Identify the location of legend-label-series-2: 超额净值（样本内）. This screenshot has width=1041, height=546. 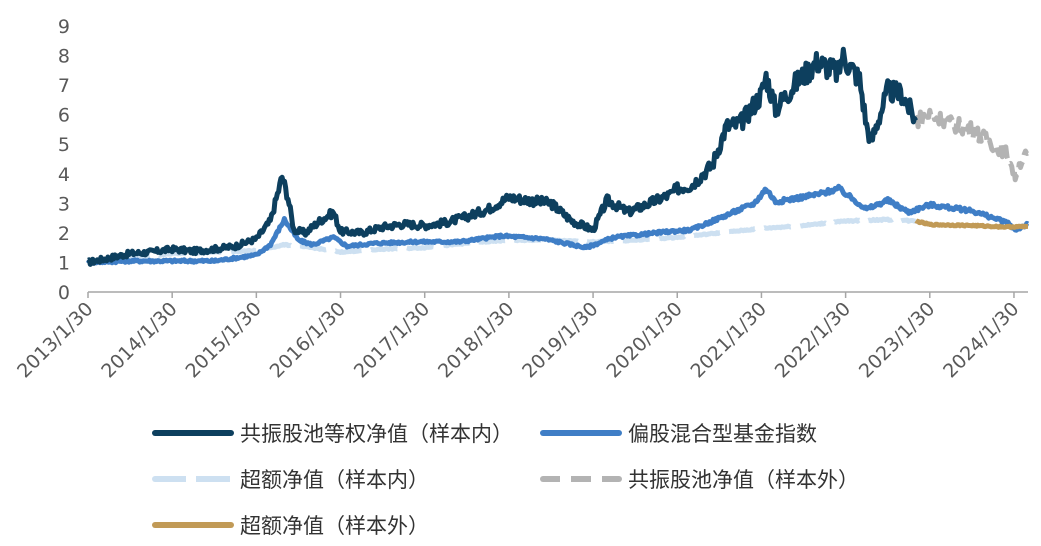
(334, 480).